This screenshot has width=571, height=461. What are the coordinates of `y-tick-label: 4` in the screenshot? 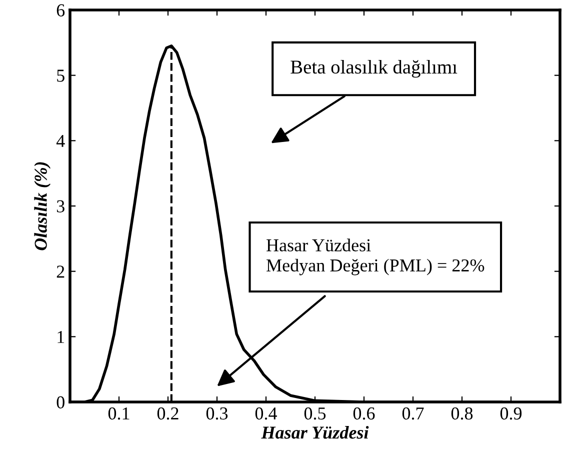 It's located at (60, 141).